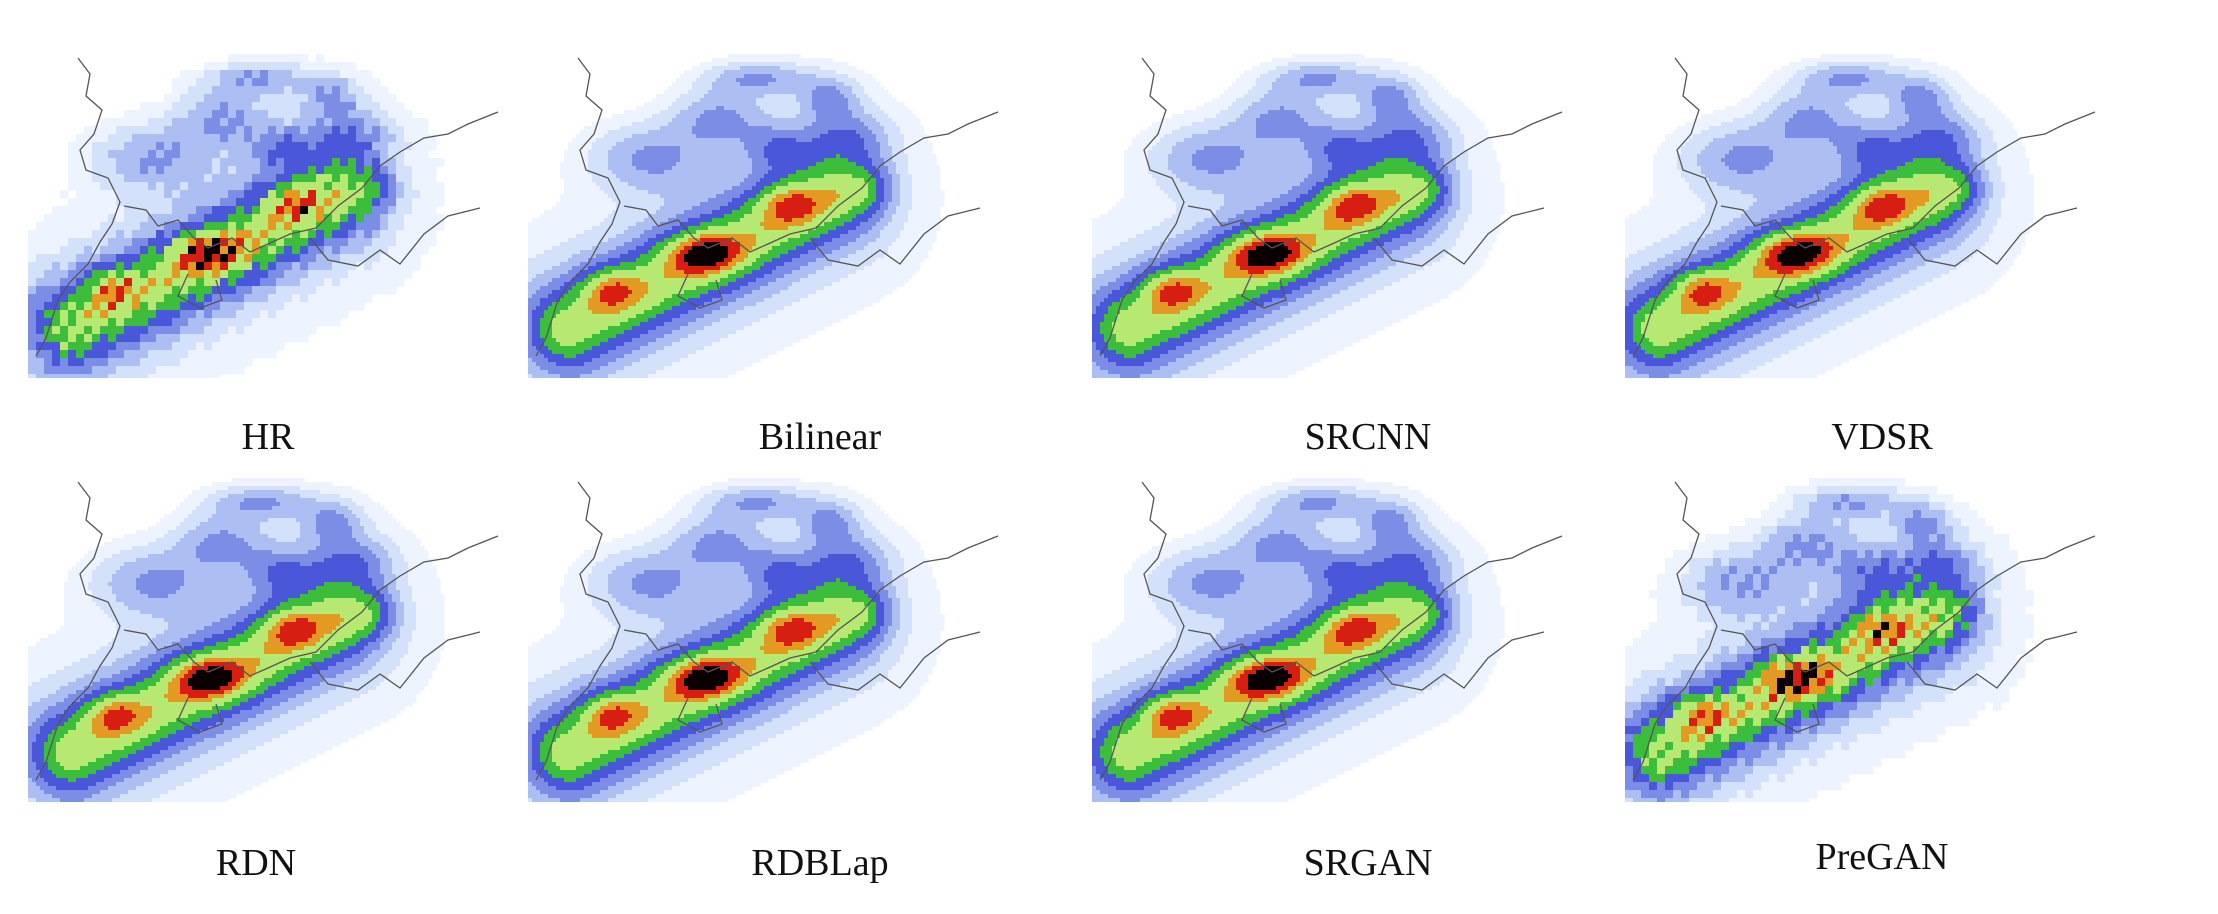 The height and width of the screenshot is (914, 2218). I want to click on panel-label-vdsr: VDSR, so click(1882, 437).